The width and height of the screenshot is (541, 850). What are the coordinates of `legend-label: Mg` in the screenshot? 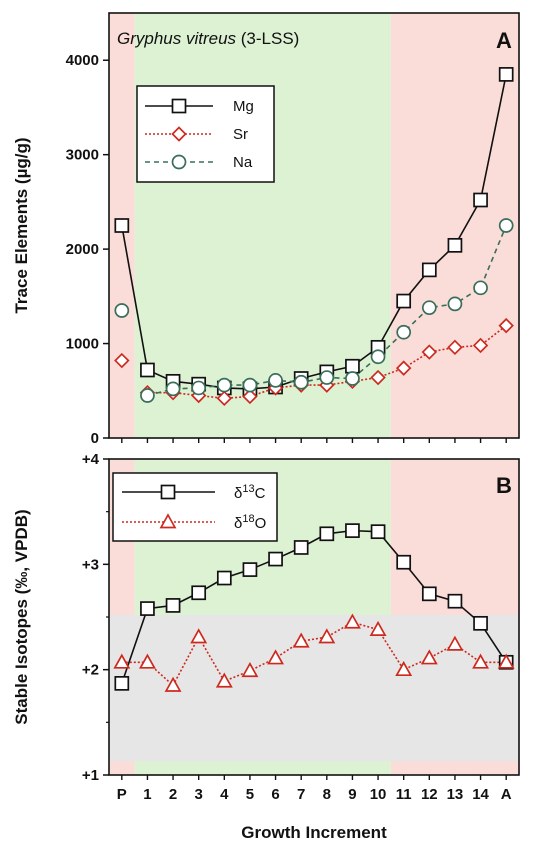 It's located at (243, 106).